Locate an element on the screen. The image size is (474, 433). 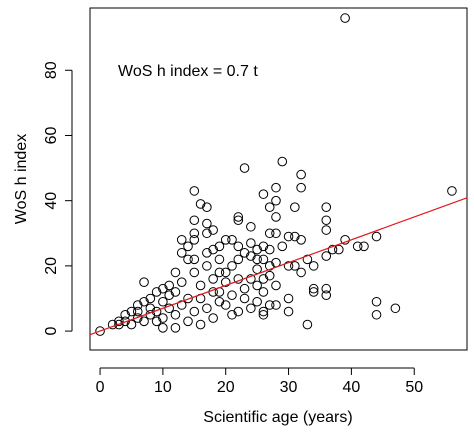
y-axis-label: WoS h index is located at coordinates (21, 179).